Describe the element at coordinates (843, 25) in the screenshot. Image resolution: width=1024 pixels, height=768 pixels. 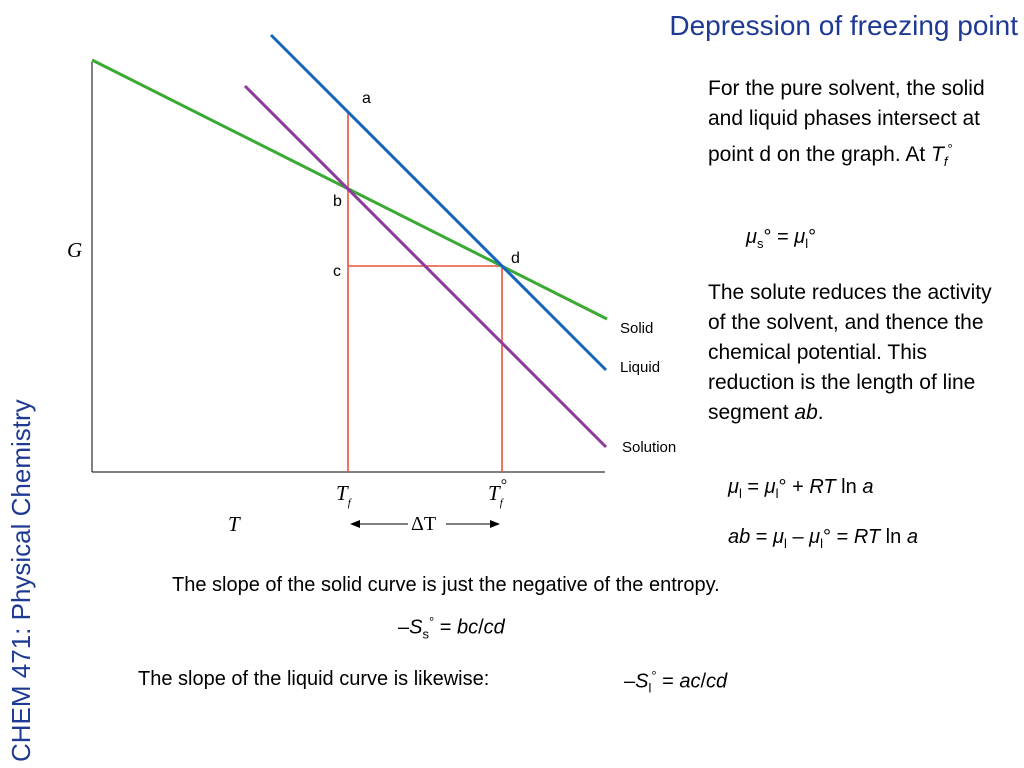
I see `slide-title: Depression of freezing point` at that location.